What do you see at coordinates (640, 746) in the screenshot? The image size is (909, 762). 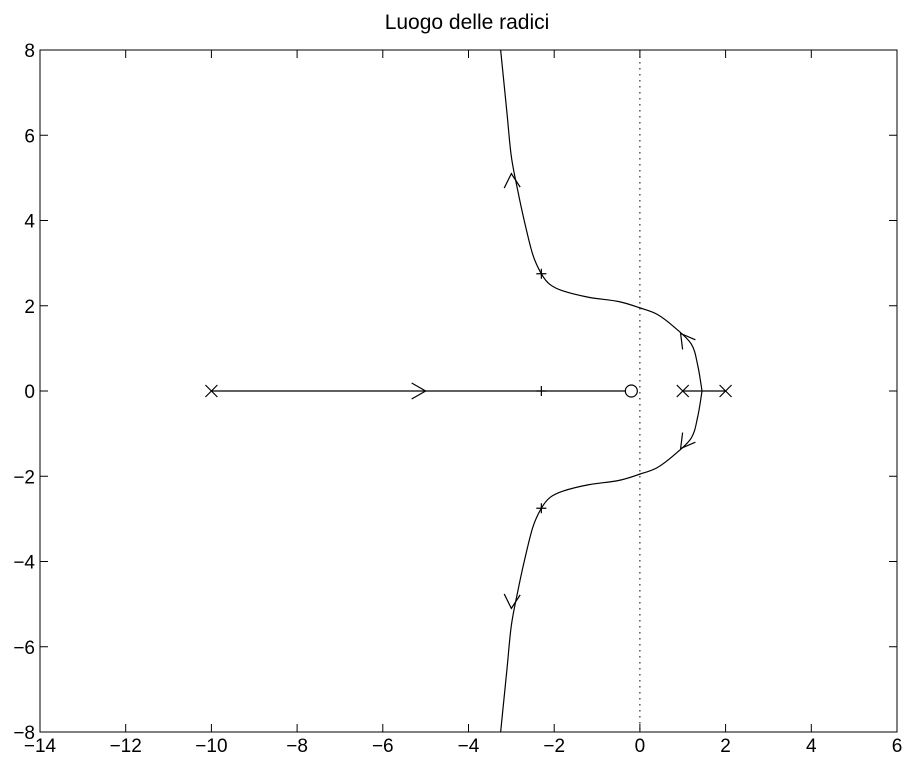 I see `x-tick-label: 0` at bounding box center [640, 746].